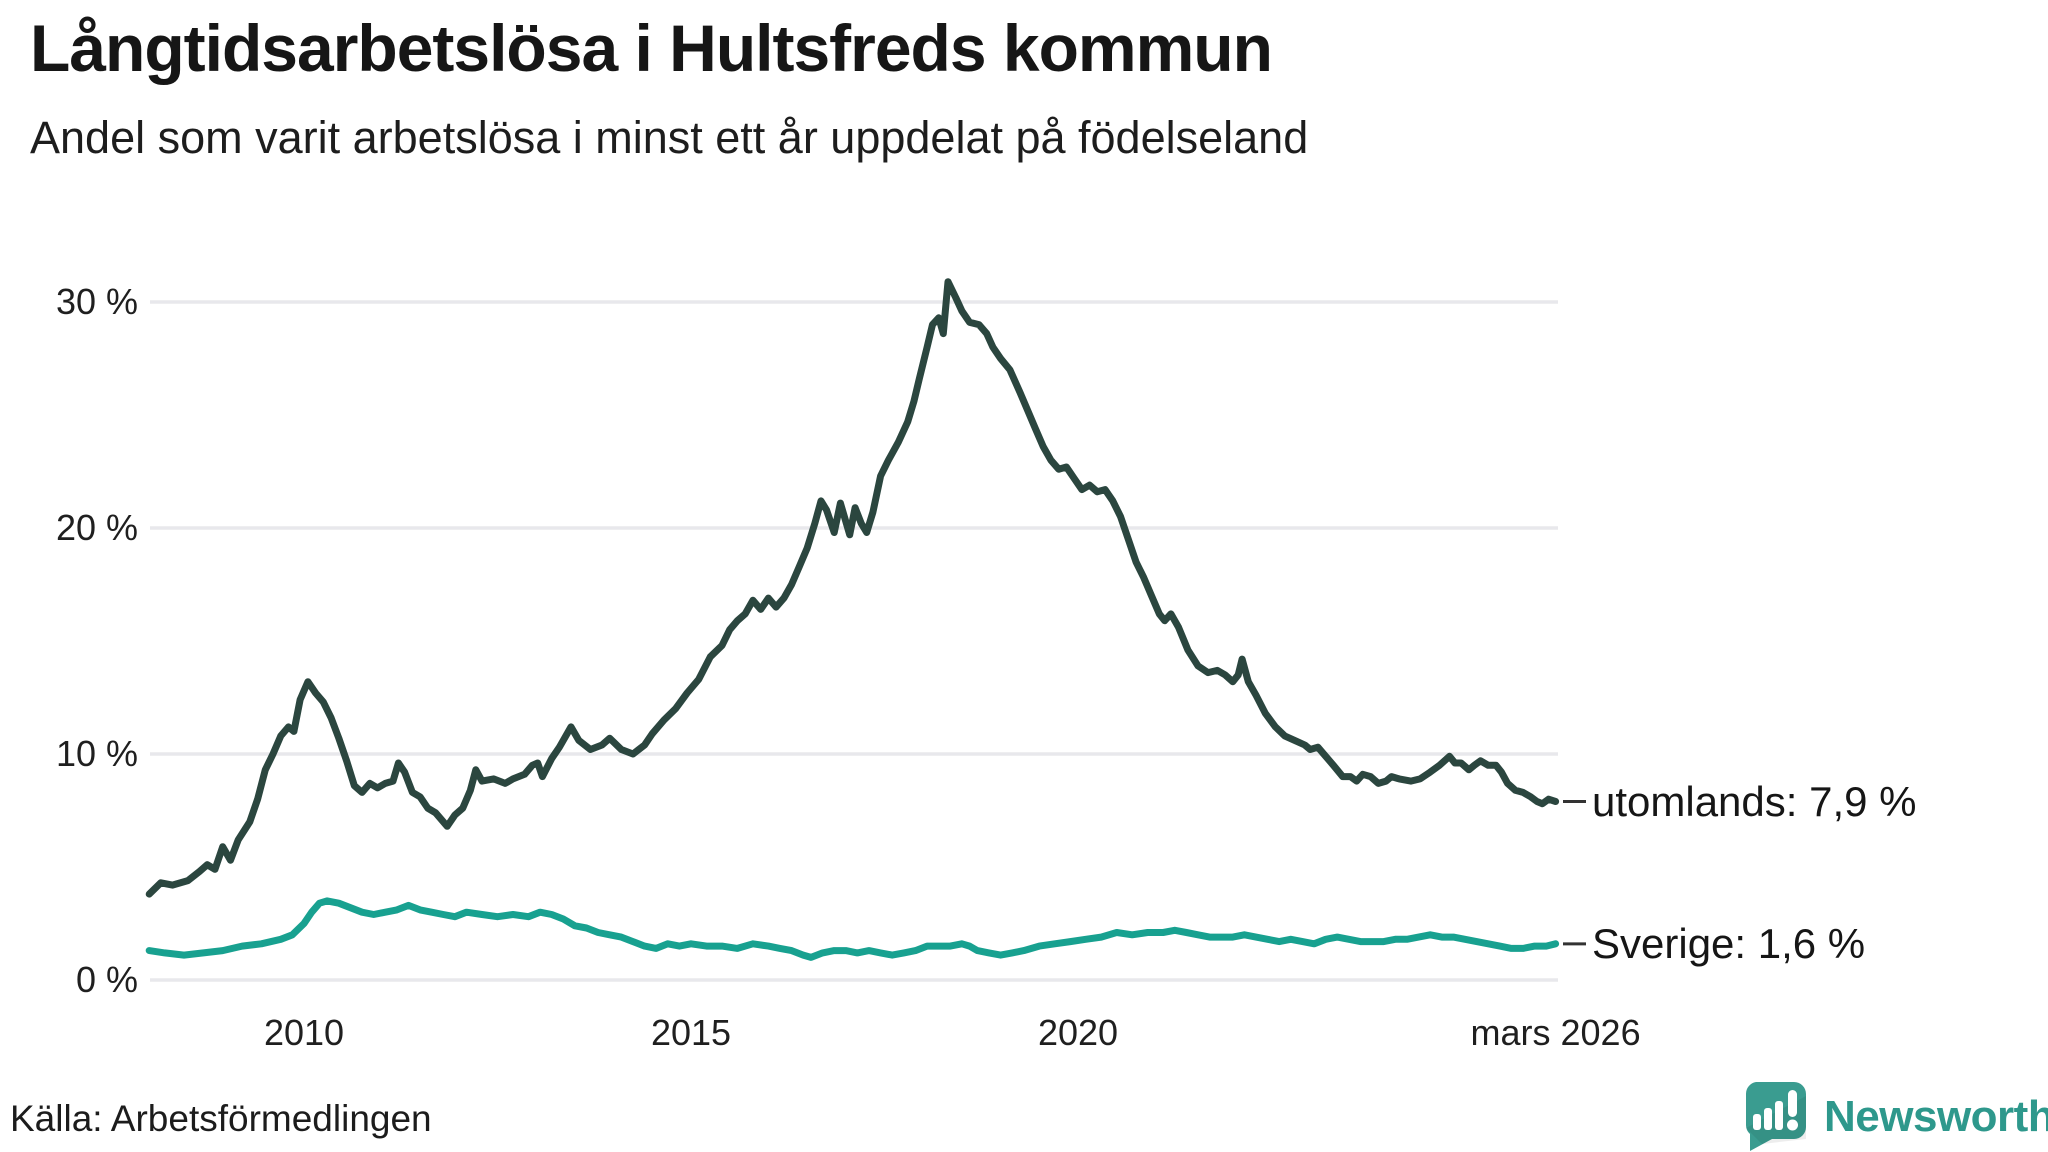  I want to click on y-tick-label: 10 %, so click(96, 753).